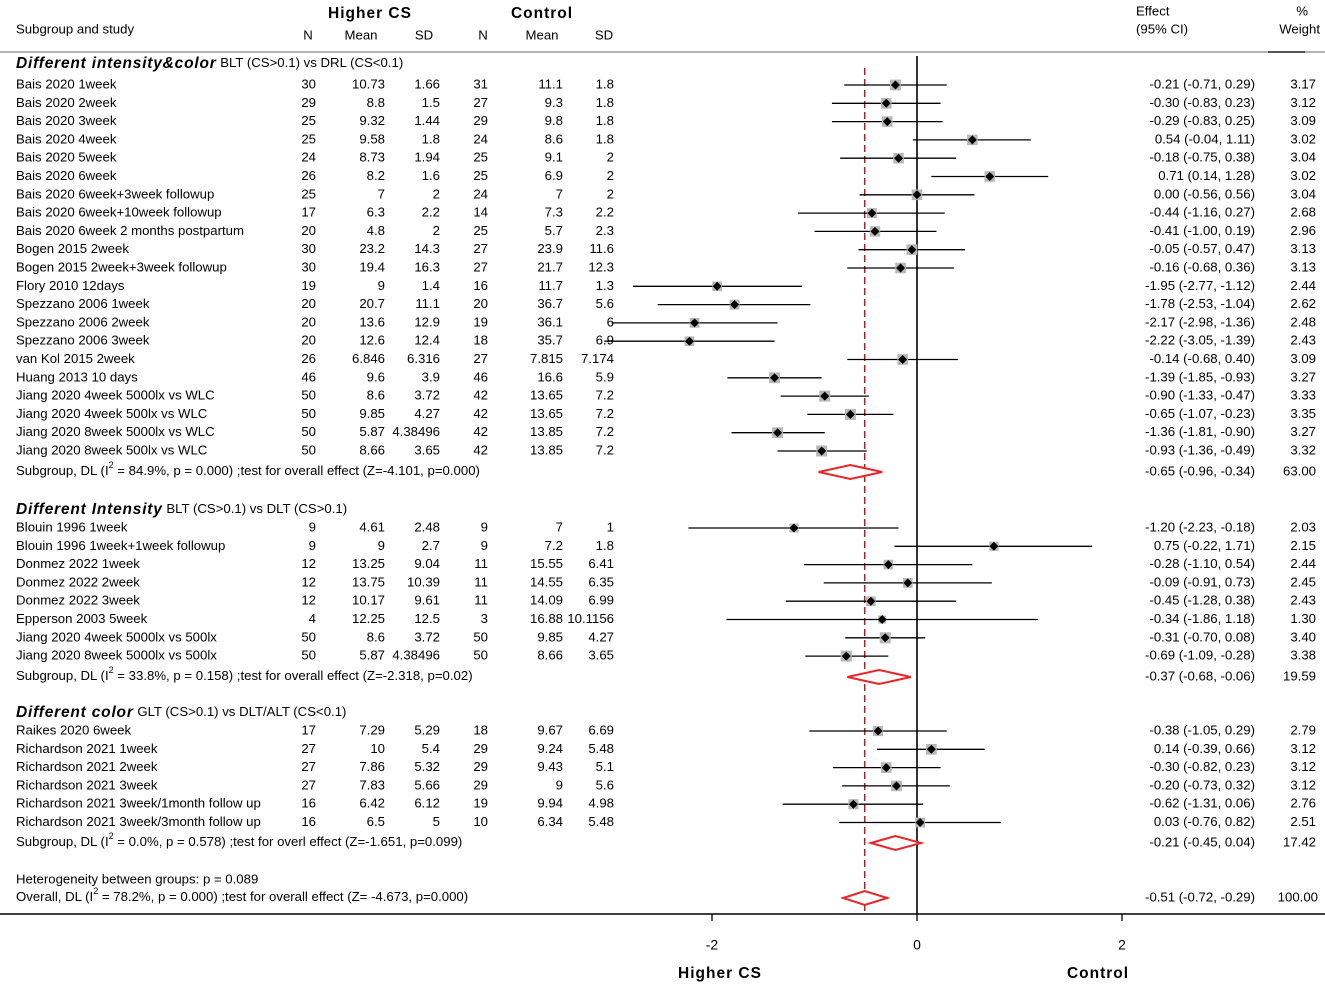  What do you see at coordinates (308, 285) in the screenshot?
I see `cell-n1-s1-12: 19` at bounding box center [308, 285].